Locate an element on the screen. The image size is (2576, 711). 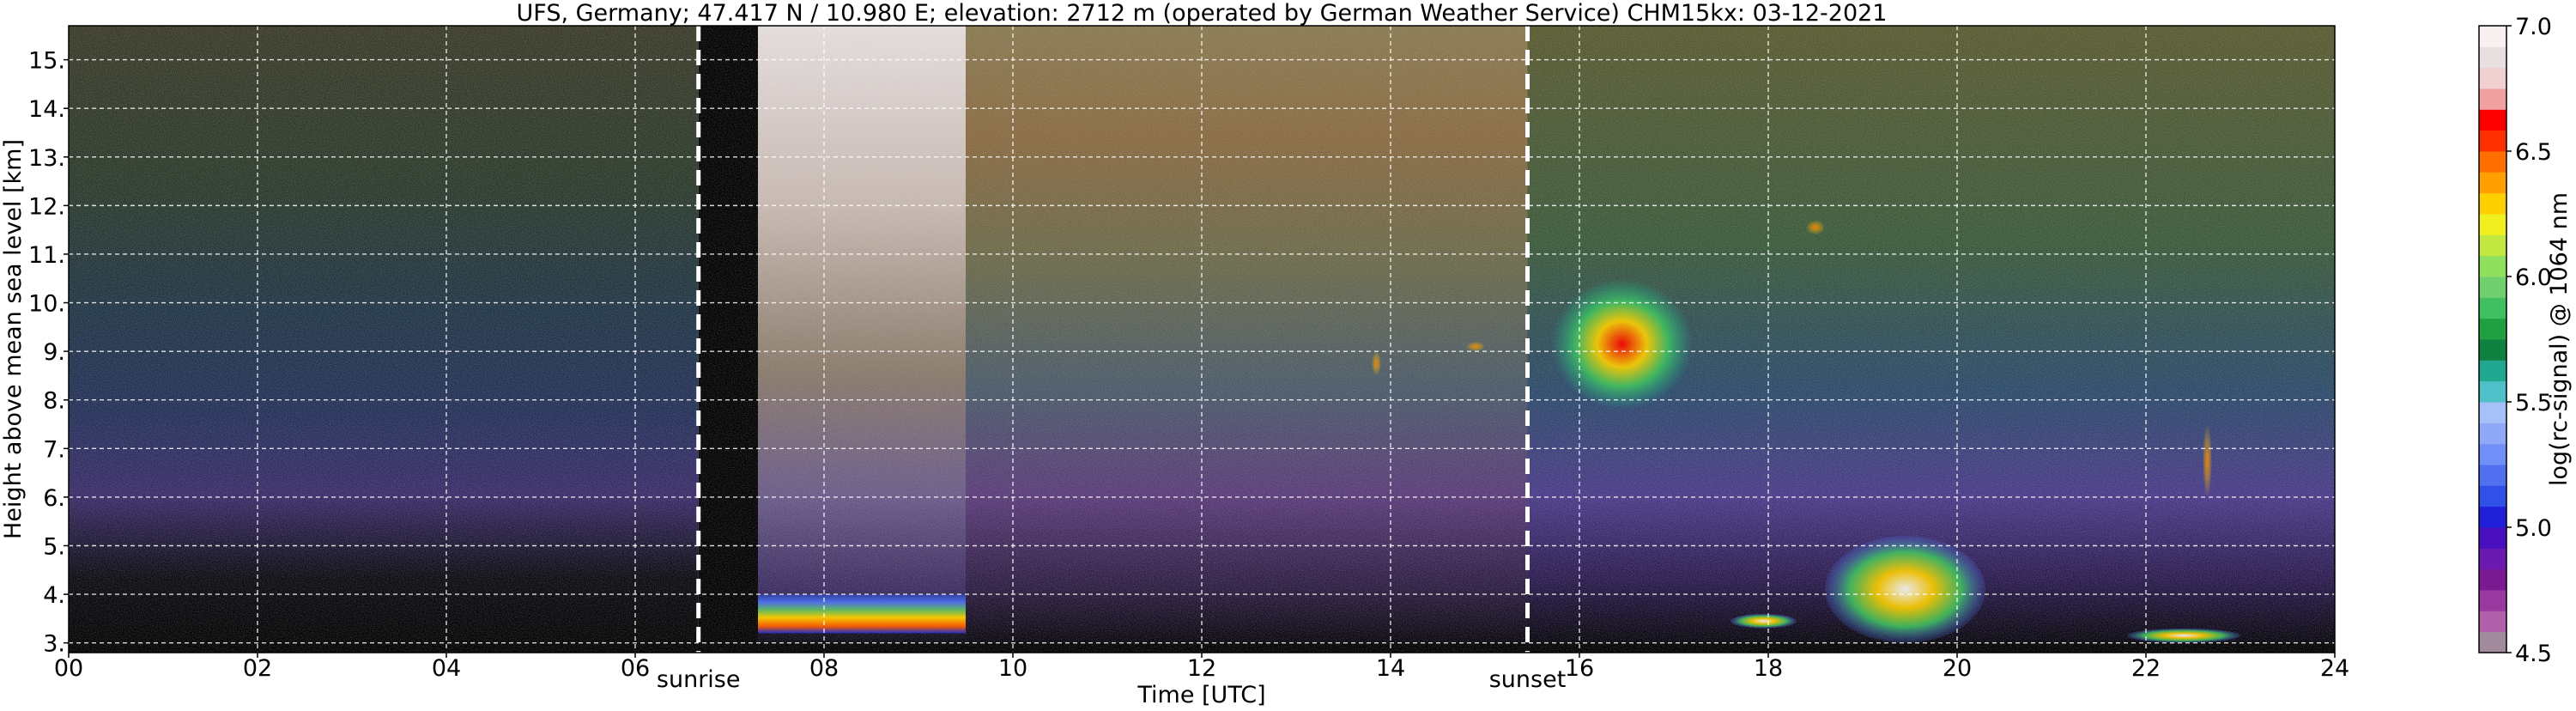
x-tick-label-6: 12 is located at coordinates (1201, 668).